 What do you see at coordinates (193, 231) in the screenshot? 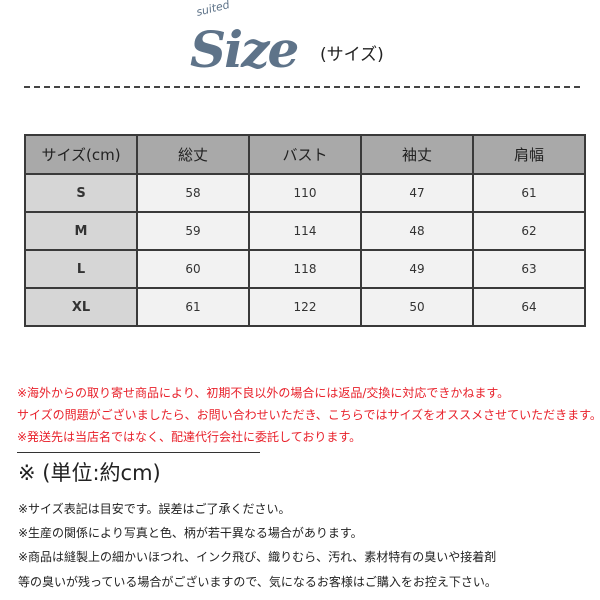
I see `table-cell: 59` at bounding box center [193, 231].